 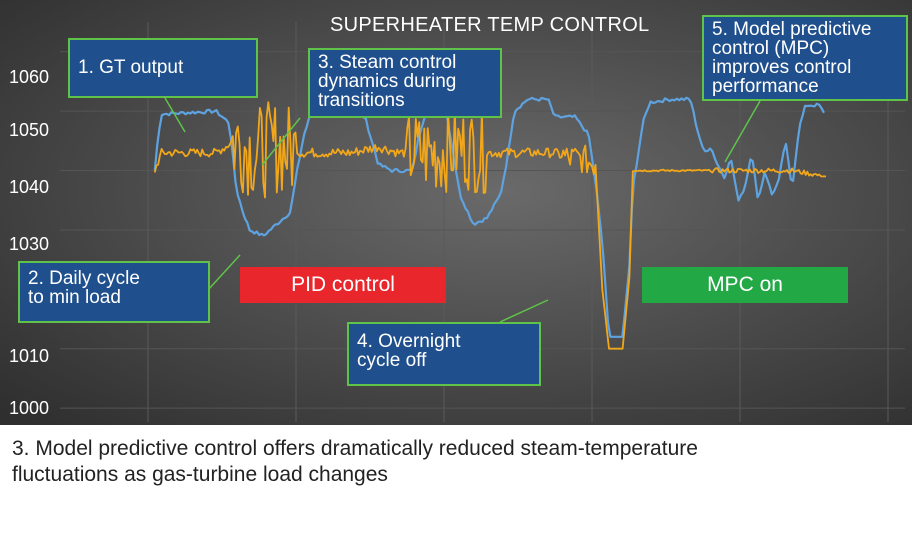 What do you see at coordinates (29, 408) in the screenshot?
I see `y-tick-label: 1000` at bounding box center [29, 408].